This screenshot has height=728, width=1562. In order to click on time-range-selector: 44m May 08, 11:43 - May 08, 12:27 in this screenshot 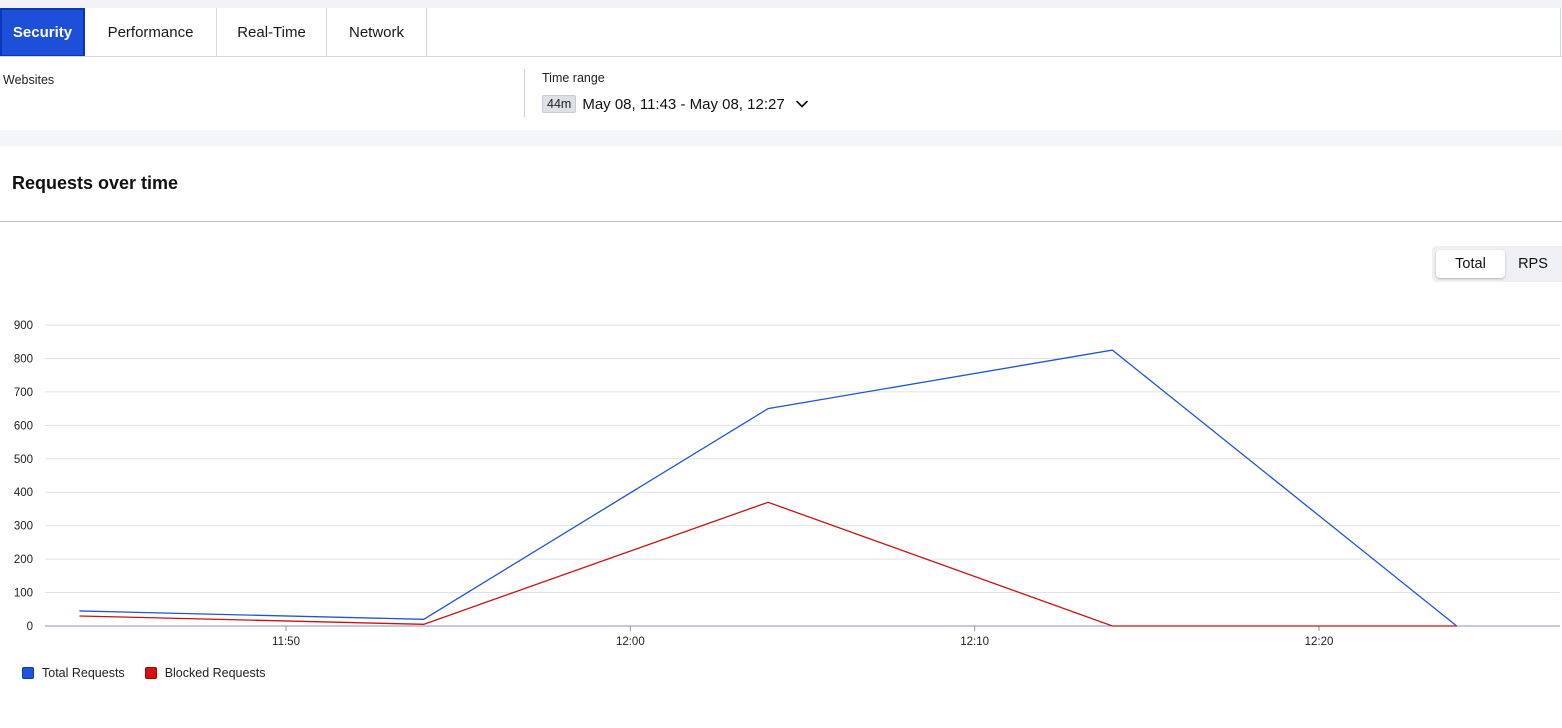, I will do `click(675, 104)`.